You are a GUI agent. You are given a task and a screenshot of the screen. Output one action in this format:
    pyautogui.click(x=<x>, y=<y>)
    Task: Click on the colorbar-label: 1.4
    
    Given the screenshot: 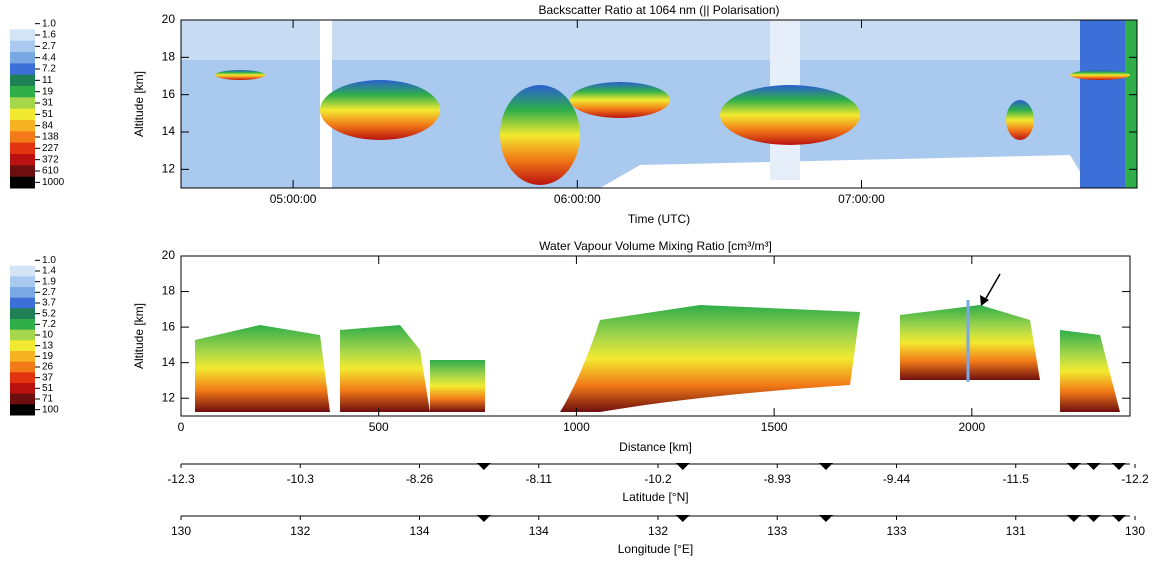 What is the action you would take?
    pyautogui.click(x=49, y=271)
    